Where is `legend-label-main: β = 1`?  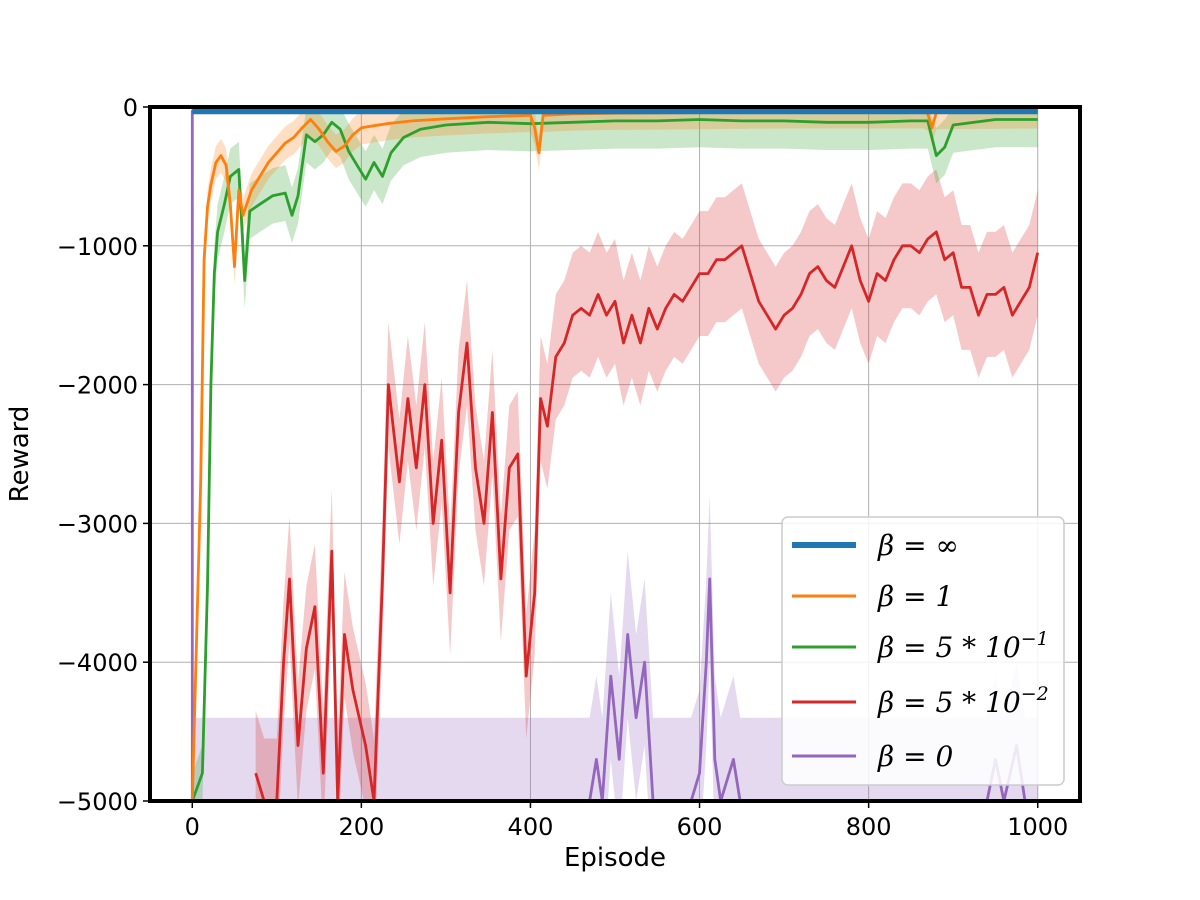 legend-label-main: β = 1 is located at coordinates (915, 596).